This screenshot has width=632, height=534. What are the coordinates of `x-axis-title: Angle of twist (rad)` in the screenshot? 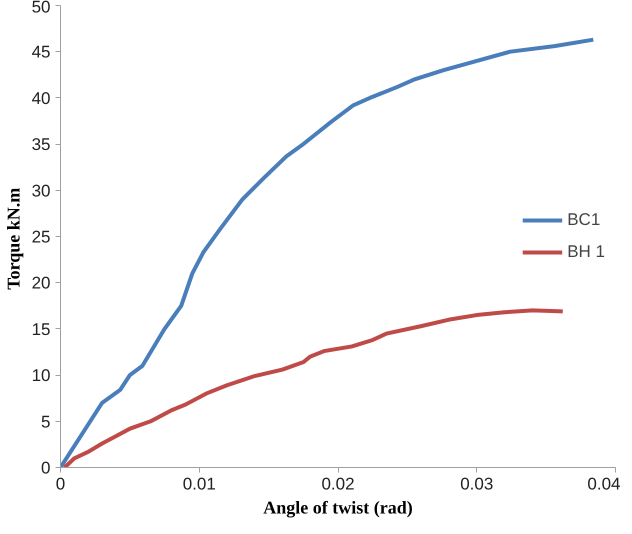 It's located at (338, 508).